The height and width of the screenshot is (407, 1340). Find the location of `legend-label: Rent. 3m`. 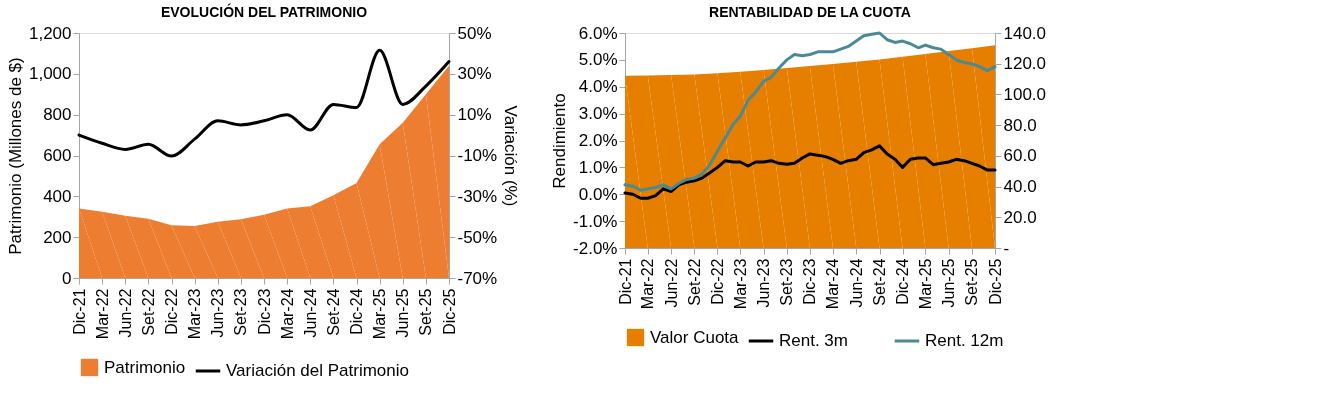

legend-label: Rent. 3m is located at coordinates (813, 340).